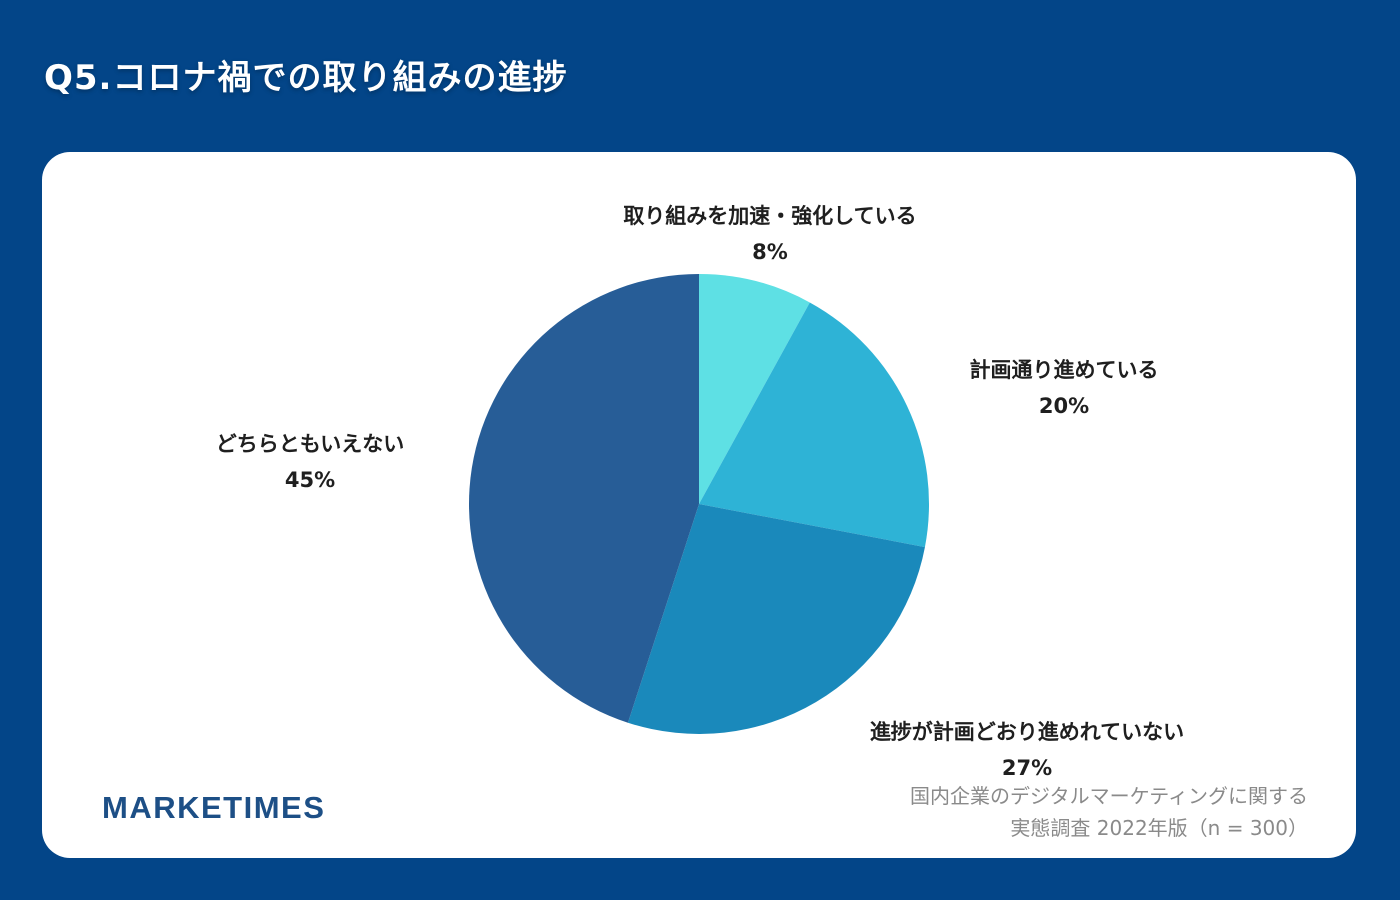  Describe the element at coordinates (584, 498) in the screenshot. I see `pie-slice-neither` at that location.